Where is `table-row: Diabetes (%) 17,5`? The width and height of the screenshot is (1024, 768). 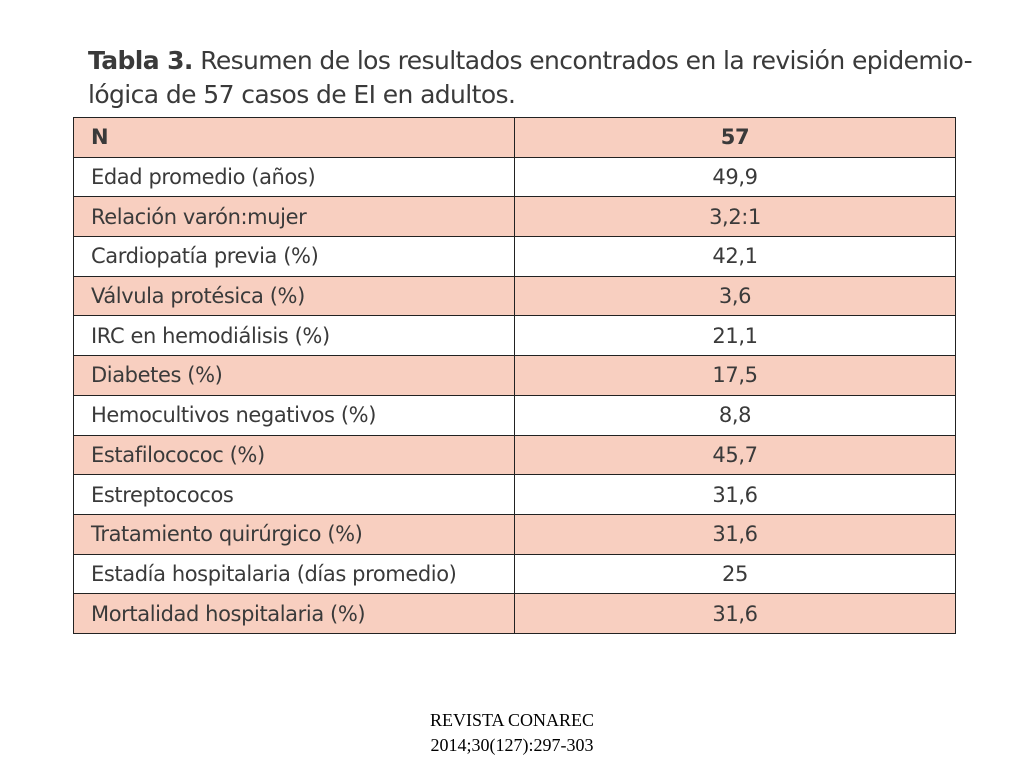 table-row: Diabetes (%) 17,5 is located at coordinates (514, 375).